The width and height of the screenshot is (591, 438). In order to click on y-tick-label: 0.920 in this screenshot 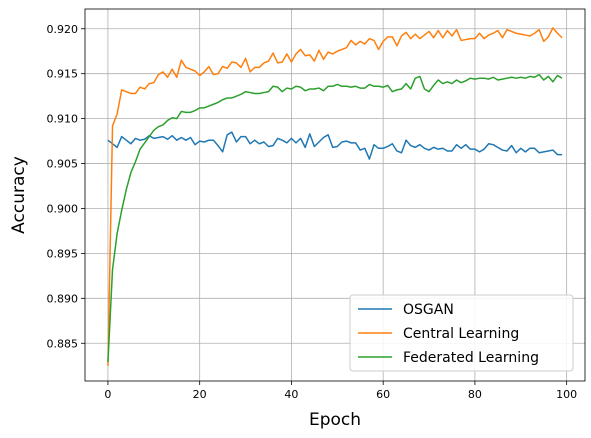, I will do `click(63, 29)`.